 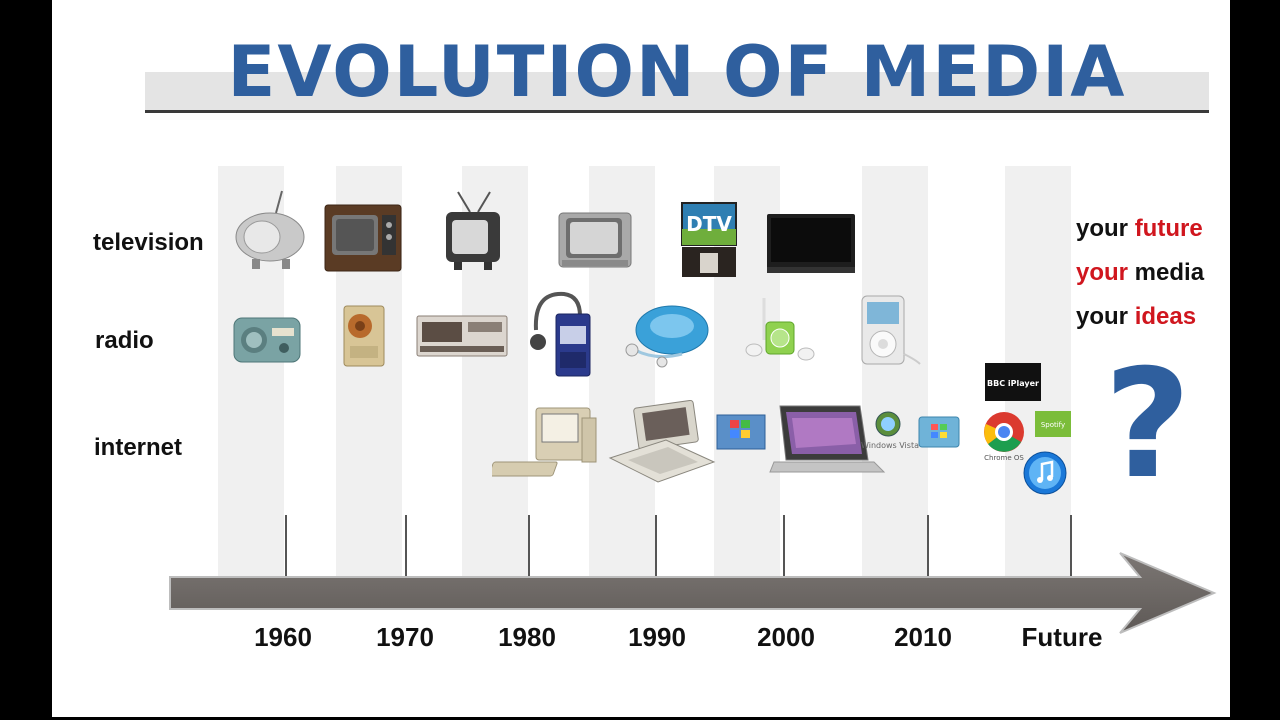 I want to click on spotify-label: Spotify, so click(x=1053, y=425).